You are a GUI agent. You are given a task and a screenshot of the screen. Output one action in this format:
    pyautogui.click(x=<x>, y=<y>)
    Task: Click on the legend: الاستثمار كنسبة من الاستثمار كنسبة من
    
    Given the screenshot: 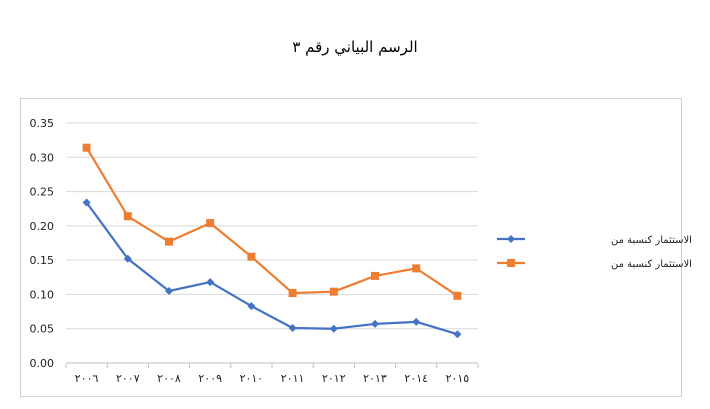 What is the action you would take?
    pyautogui.click(x=594, y=252)
    